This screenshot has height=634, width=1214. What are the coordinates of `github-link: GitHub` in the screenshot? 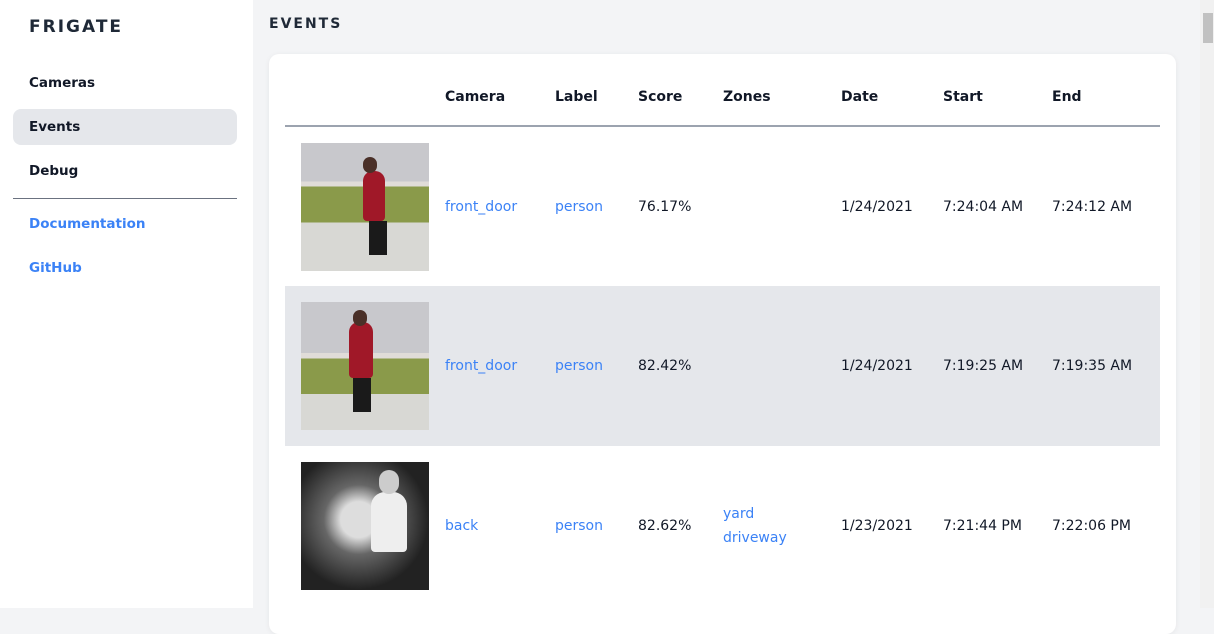 It's located at (55, 268).